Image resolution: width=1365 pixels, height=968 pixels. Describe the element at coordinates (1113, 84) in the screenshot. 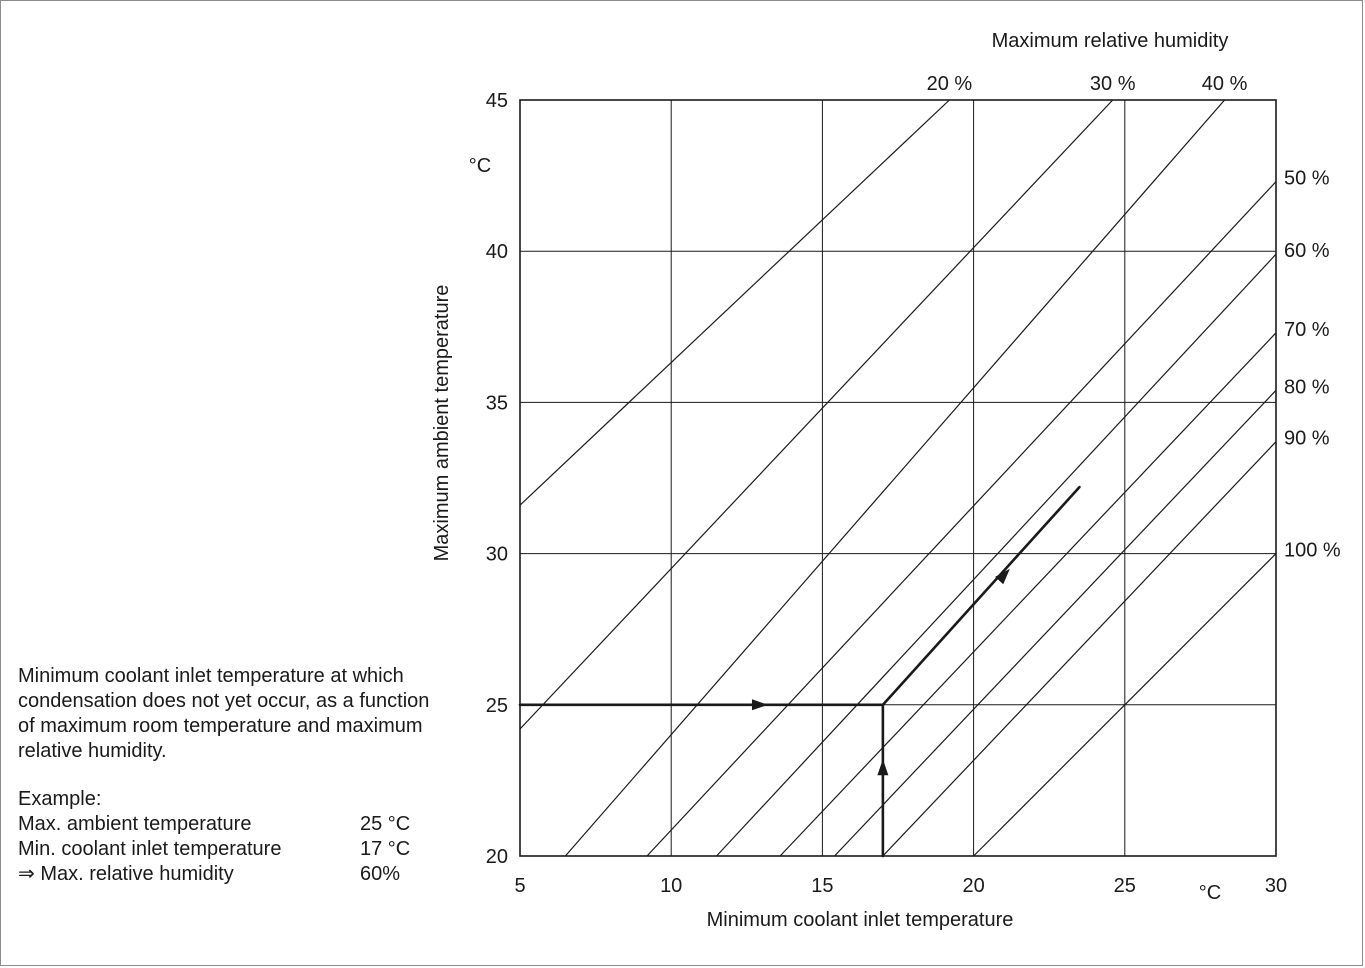

I see `humidity-line-label: 30 %` at that location.